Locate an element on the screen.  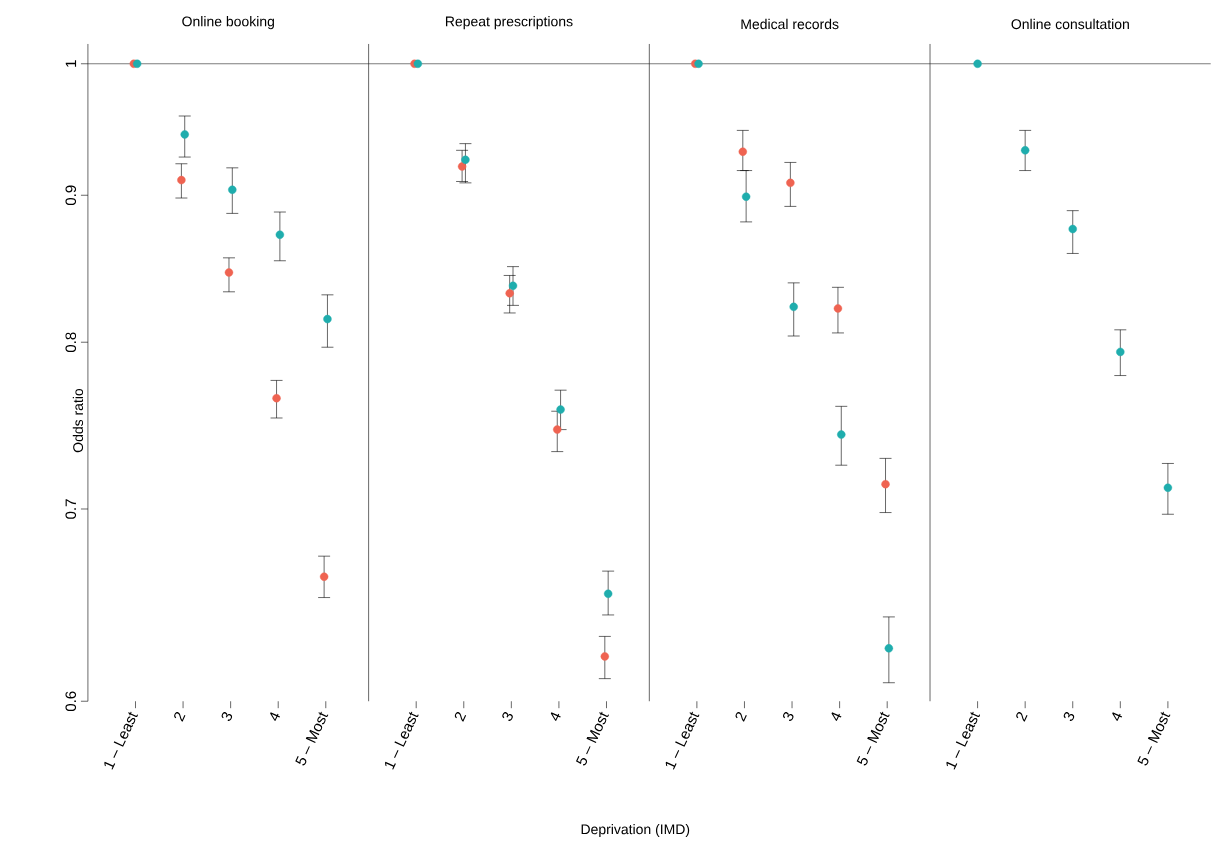
y-tick-label: 1 is located at coordinates (71, 63).